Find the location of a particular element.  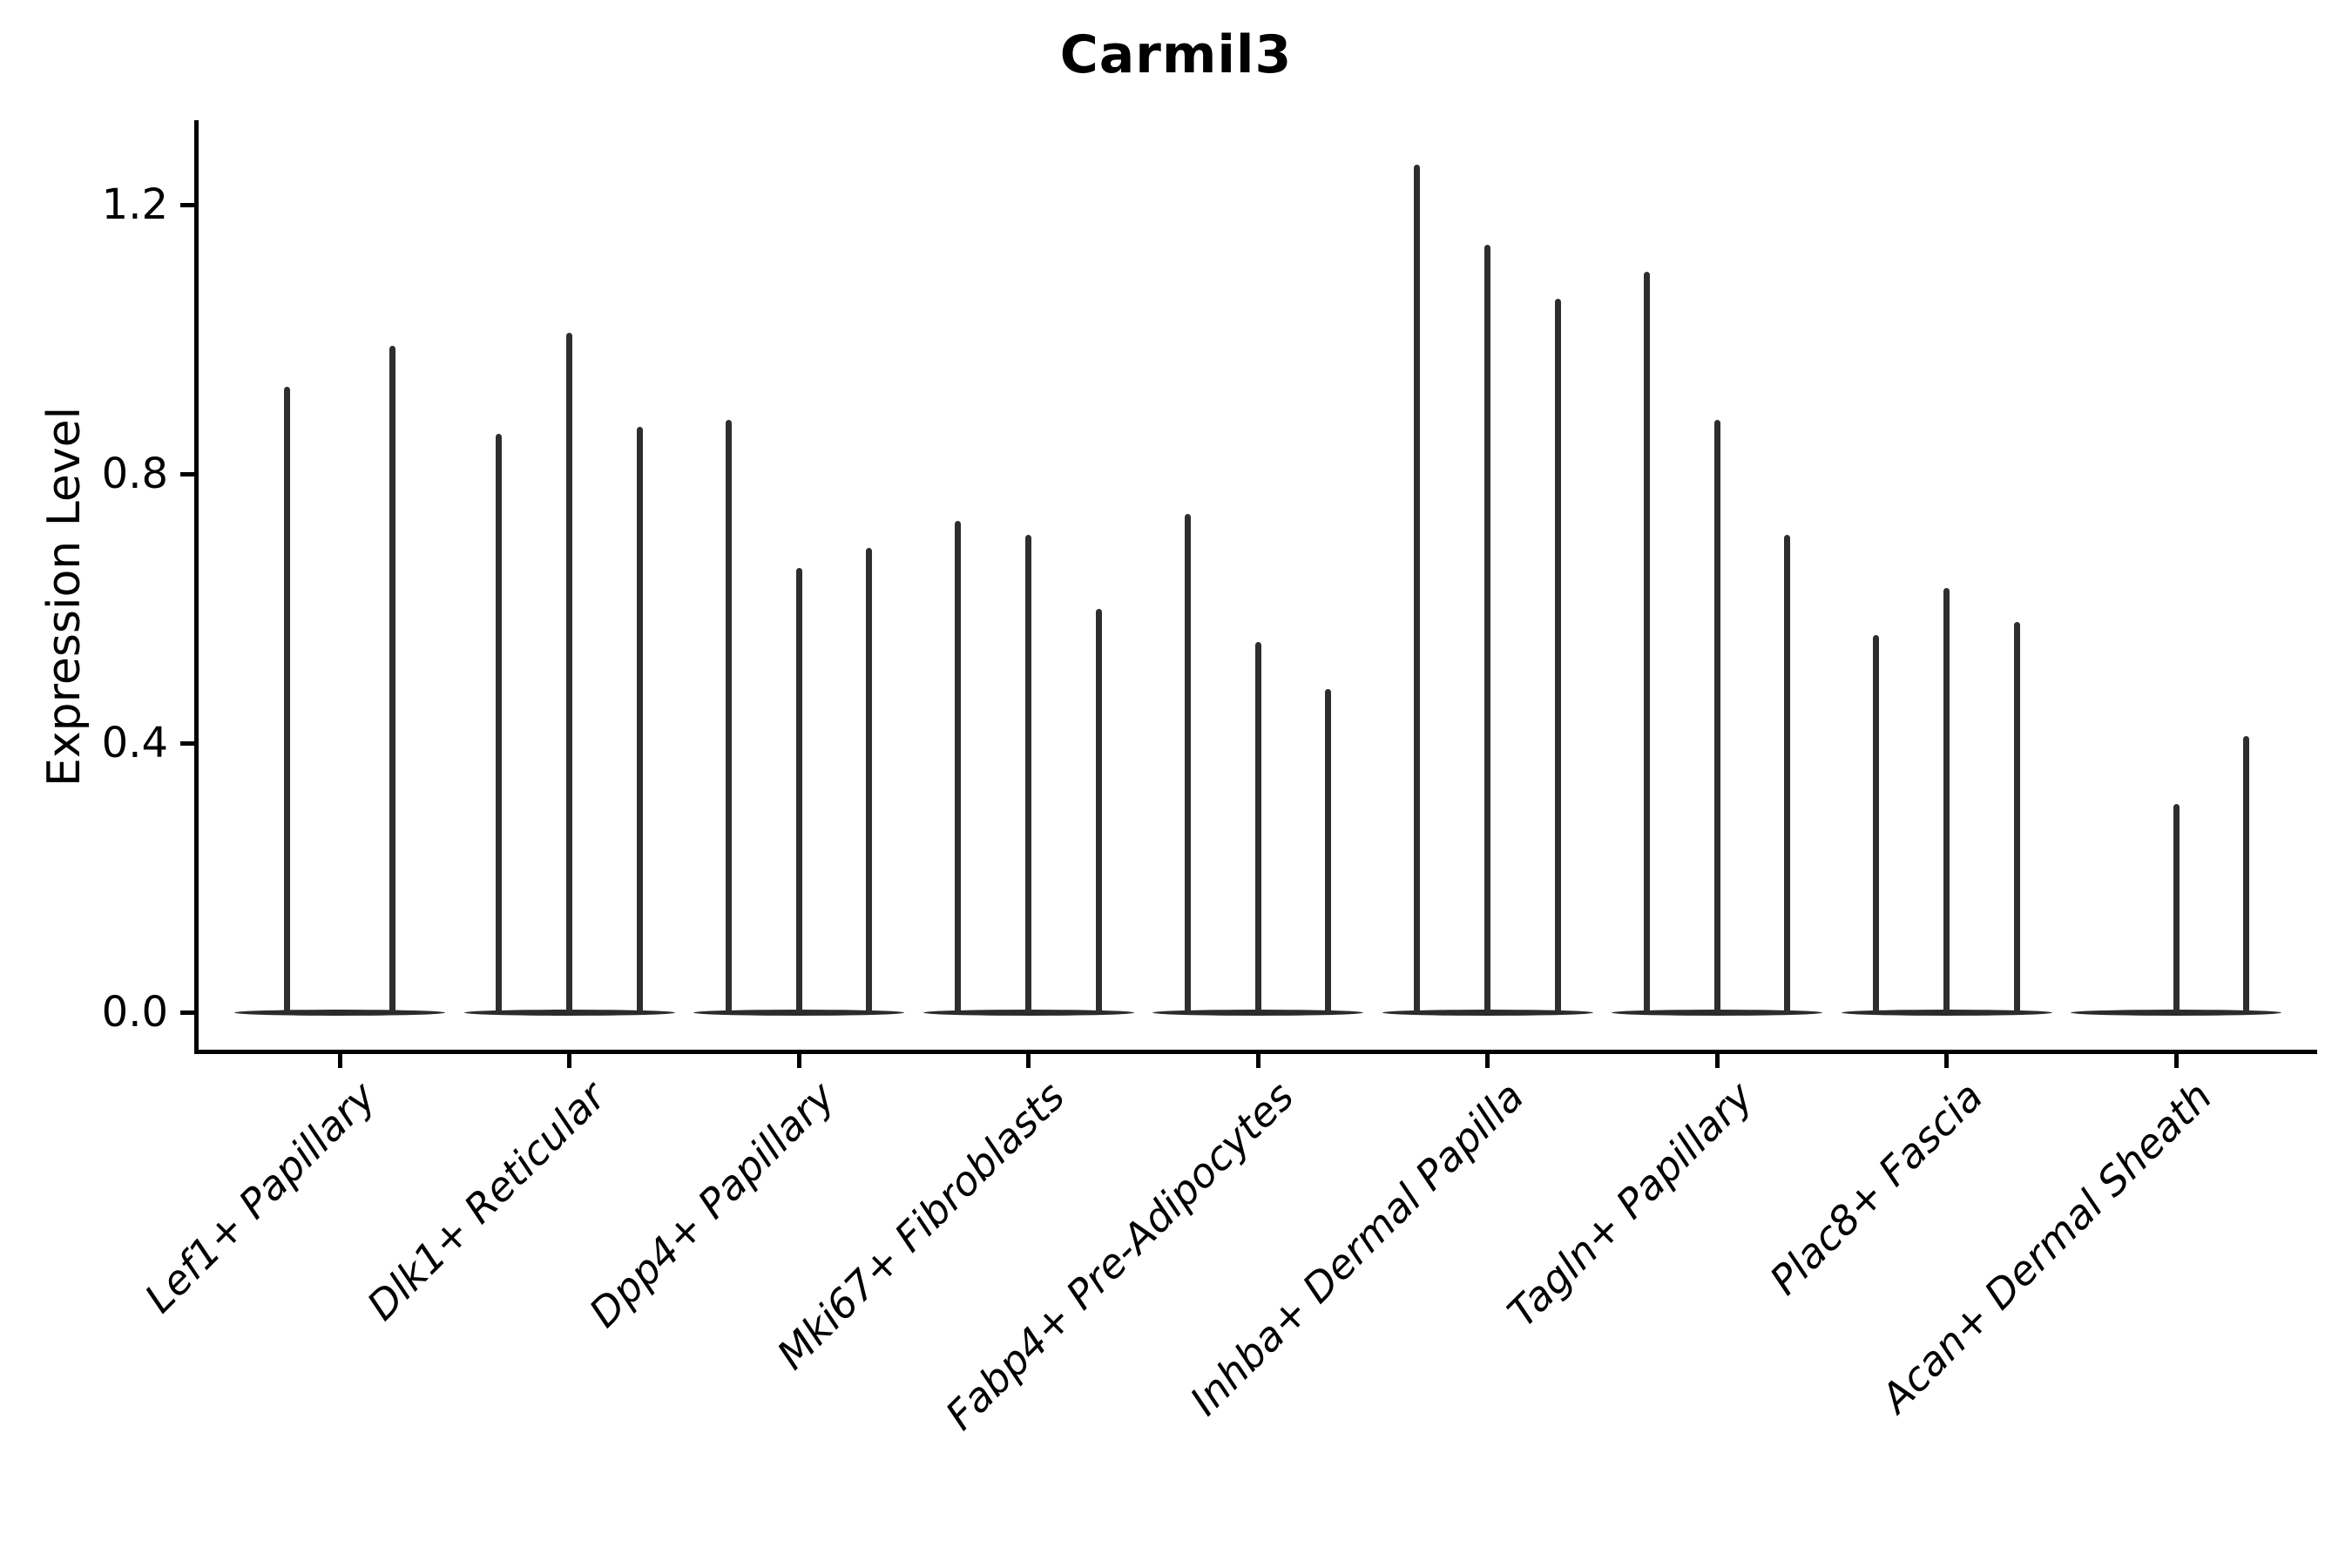

x-tick-label: Inhba+ Dermal Papilla is located at coordinates (1356, 1248).